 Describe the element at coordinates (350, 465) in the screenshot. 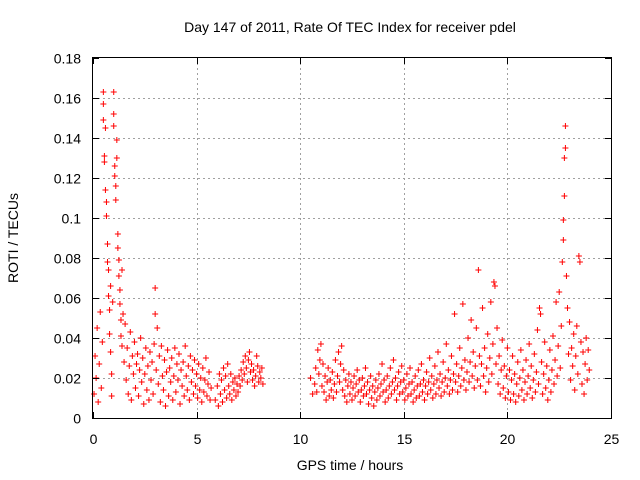

I see `x-axis-label: GPS time / hours` at that location.